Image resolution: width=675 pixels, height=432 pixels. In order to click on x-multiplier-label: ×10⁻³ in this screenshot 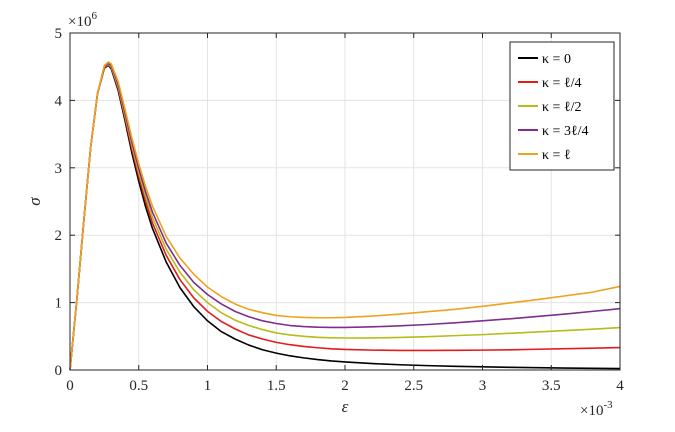, I will do `click(596, 409)`.